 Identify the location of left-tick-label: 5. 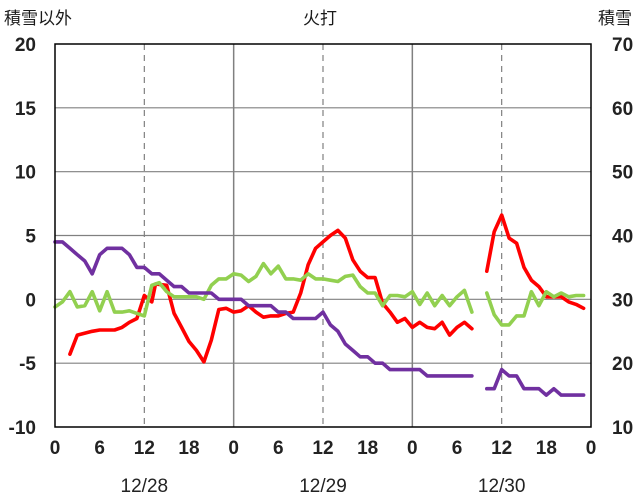
(30, 237).